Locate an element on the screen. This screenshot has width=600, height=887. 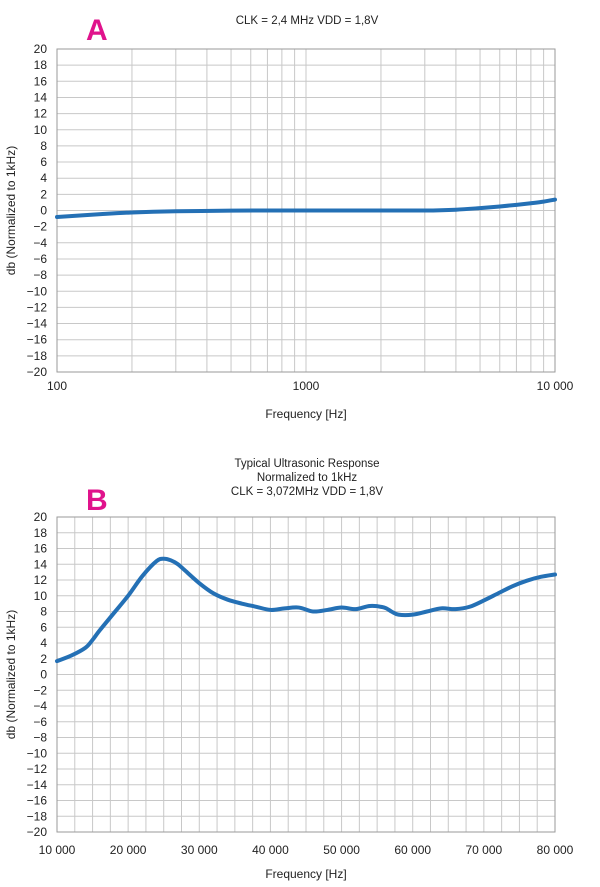
x-tick-label: 60 000 is located at coordinates (412, 850).